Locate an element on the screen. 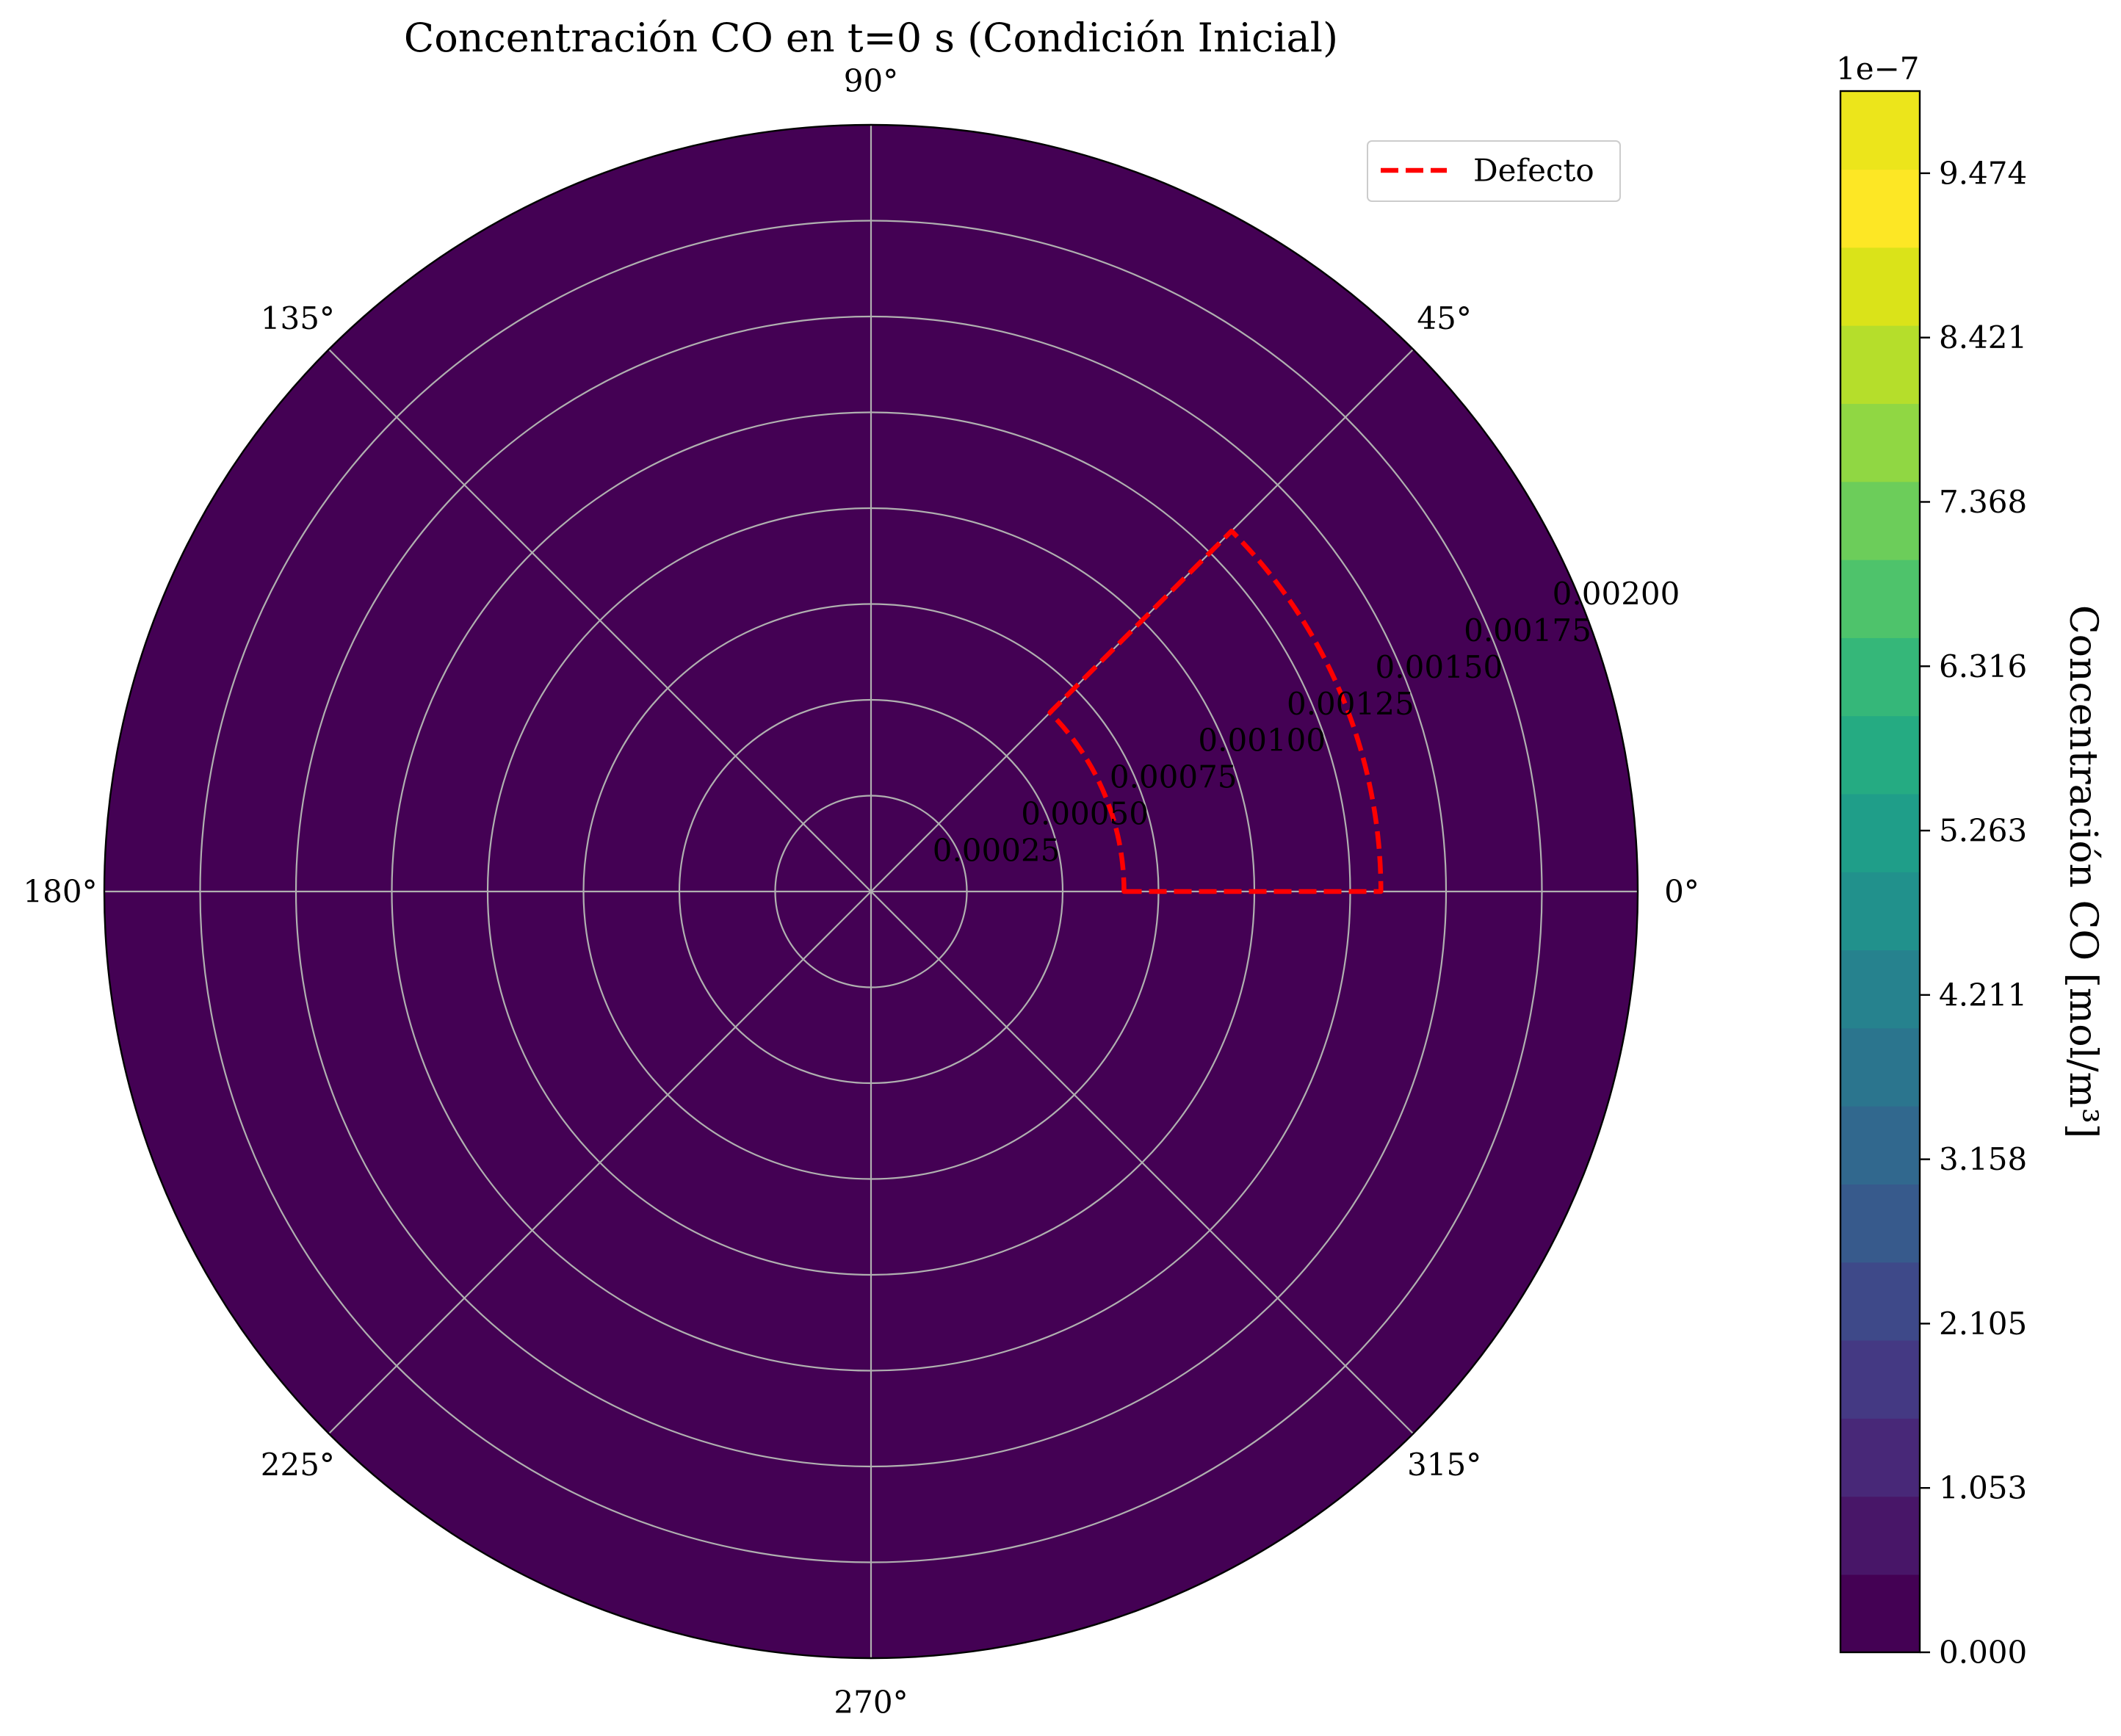 This screenshot has width=2121, height=1736. colorbar-label: Concentración CO [mol/m³] is located at coordinates (2083, 871).